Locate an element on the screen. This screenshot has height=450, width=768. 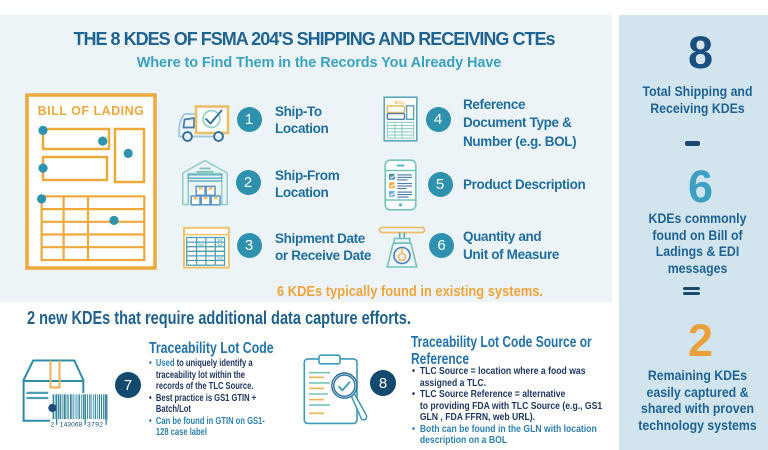
svg-text: 143068 is located at coordinates (71, 425).